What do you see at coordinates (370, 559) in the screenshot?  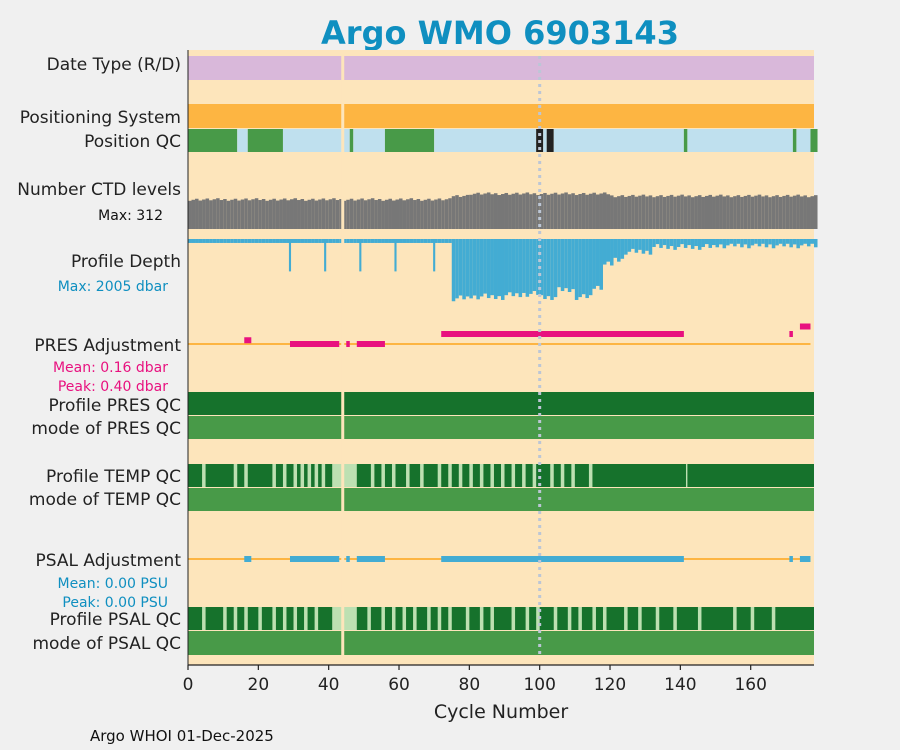 I see `psal-adjustment-segment` at bounding box center [370, 559].